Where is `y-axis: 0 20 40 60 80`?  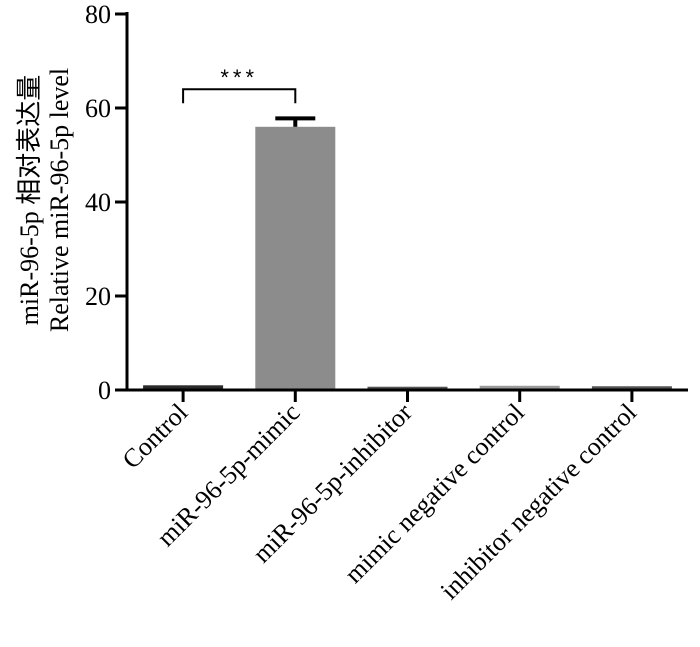 y-axis: 0 20 40 60 80 is located at coordinates (107, 202).